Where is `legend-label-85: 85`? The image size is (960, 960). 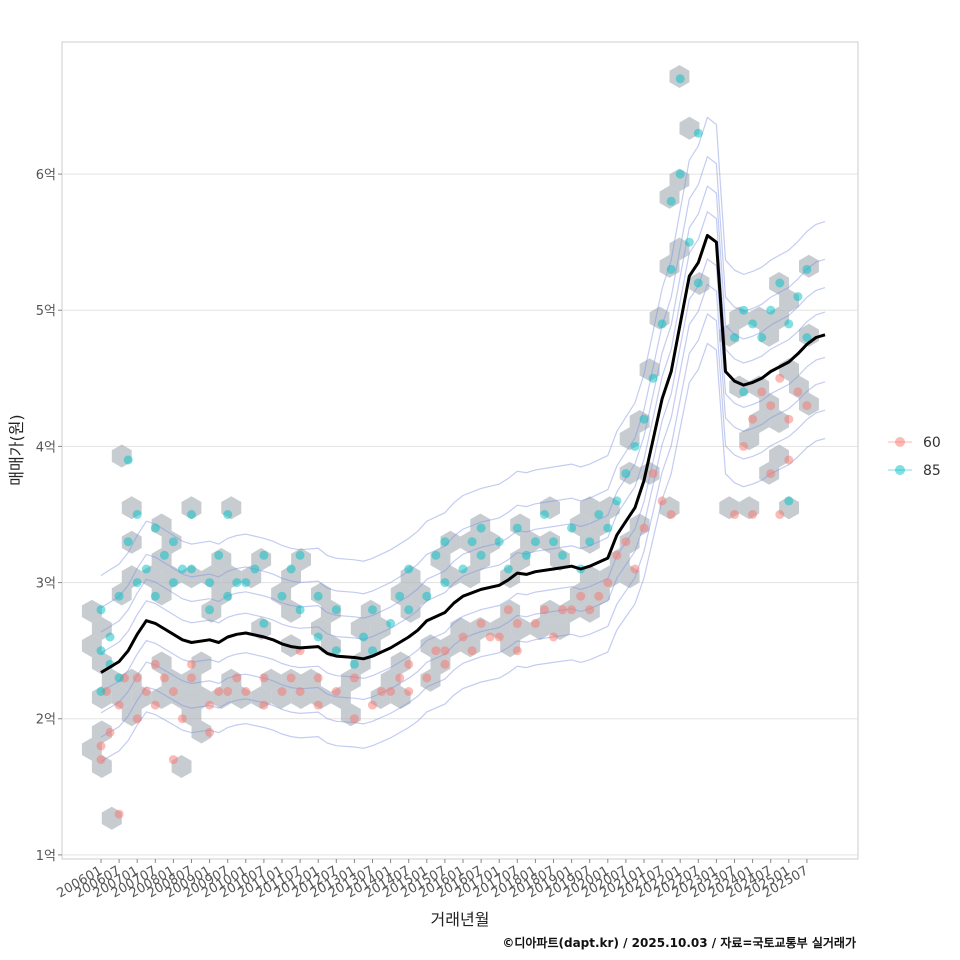
legend-label-85: 85 is located at coordinates (932, 471).